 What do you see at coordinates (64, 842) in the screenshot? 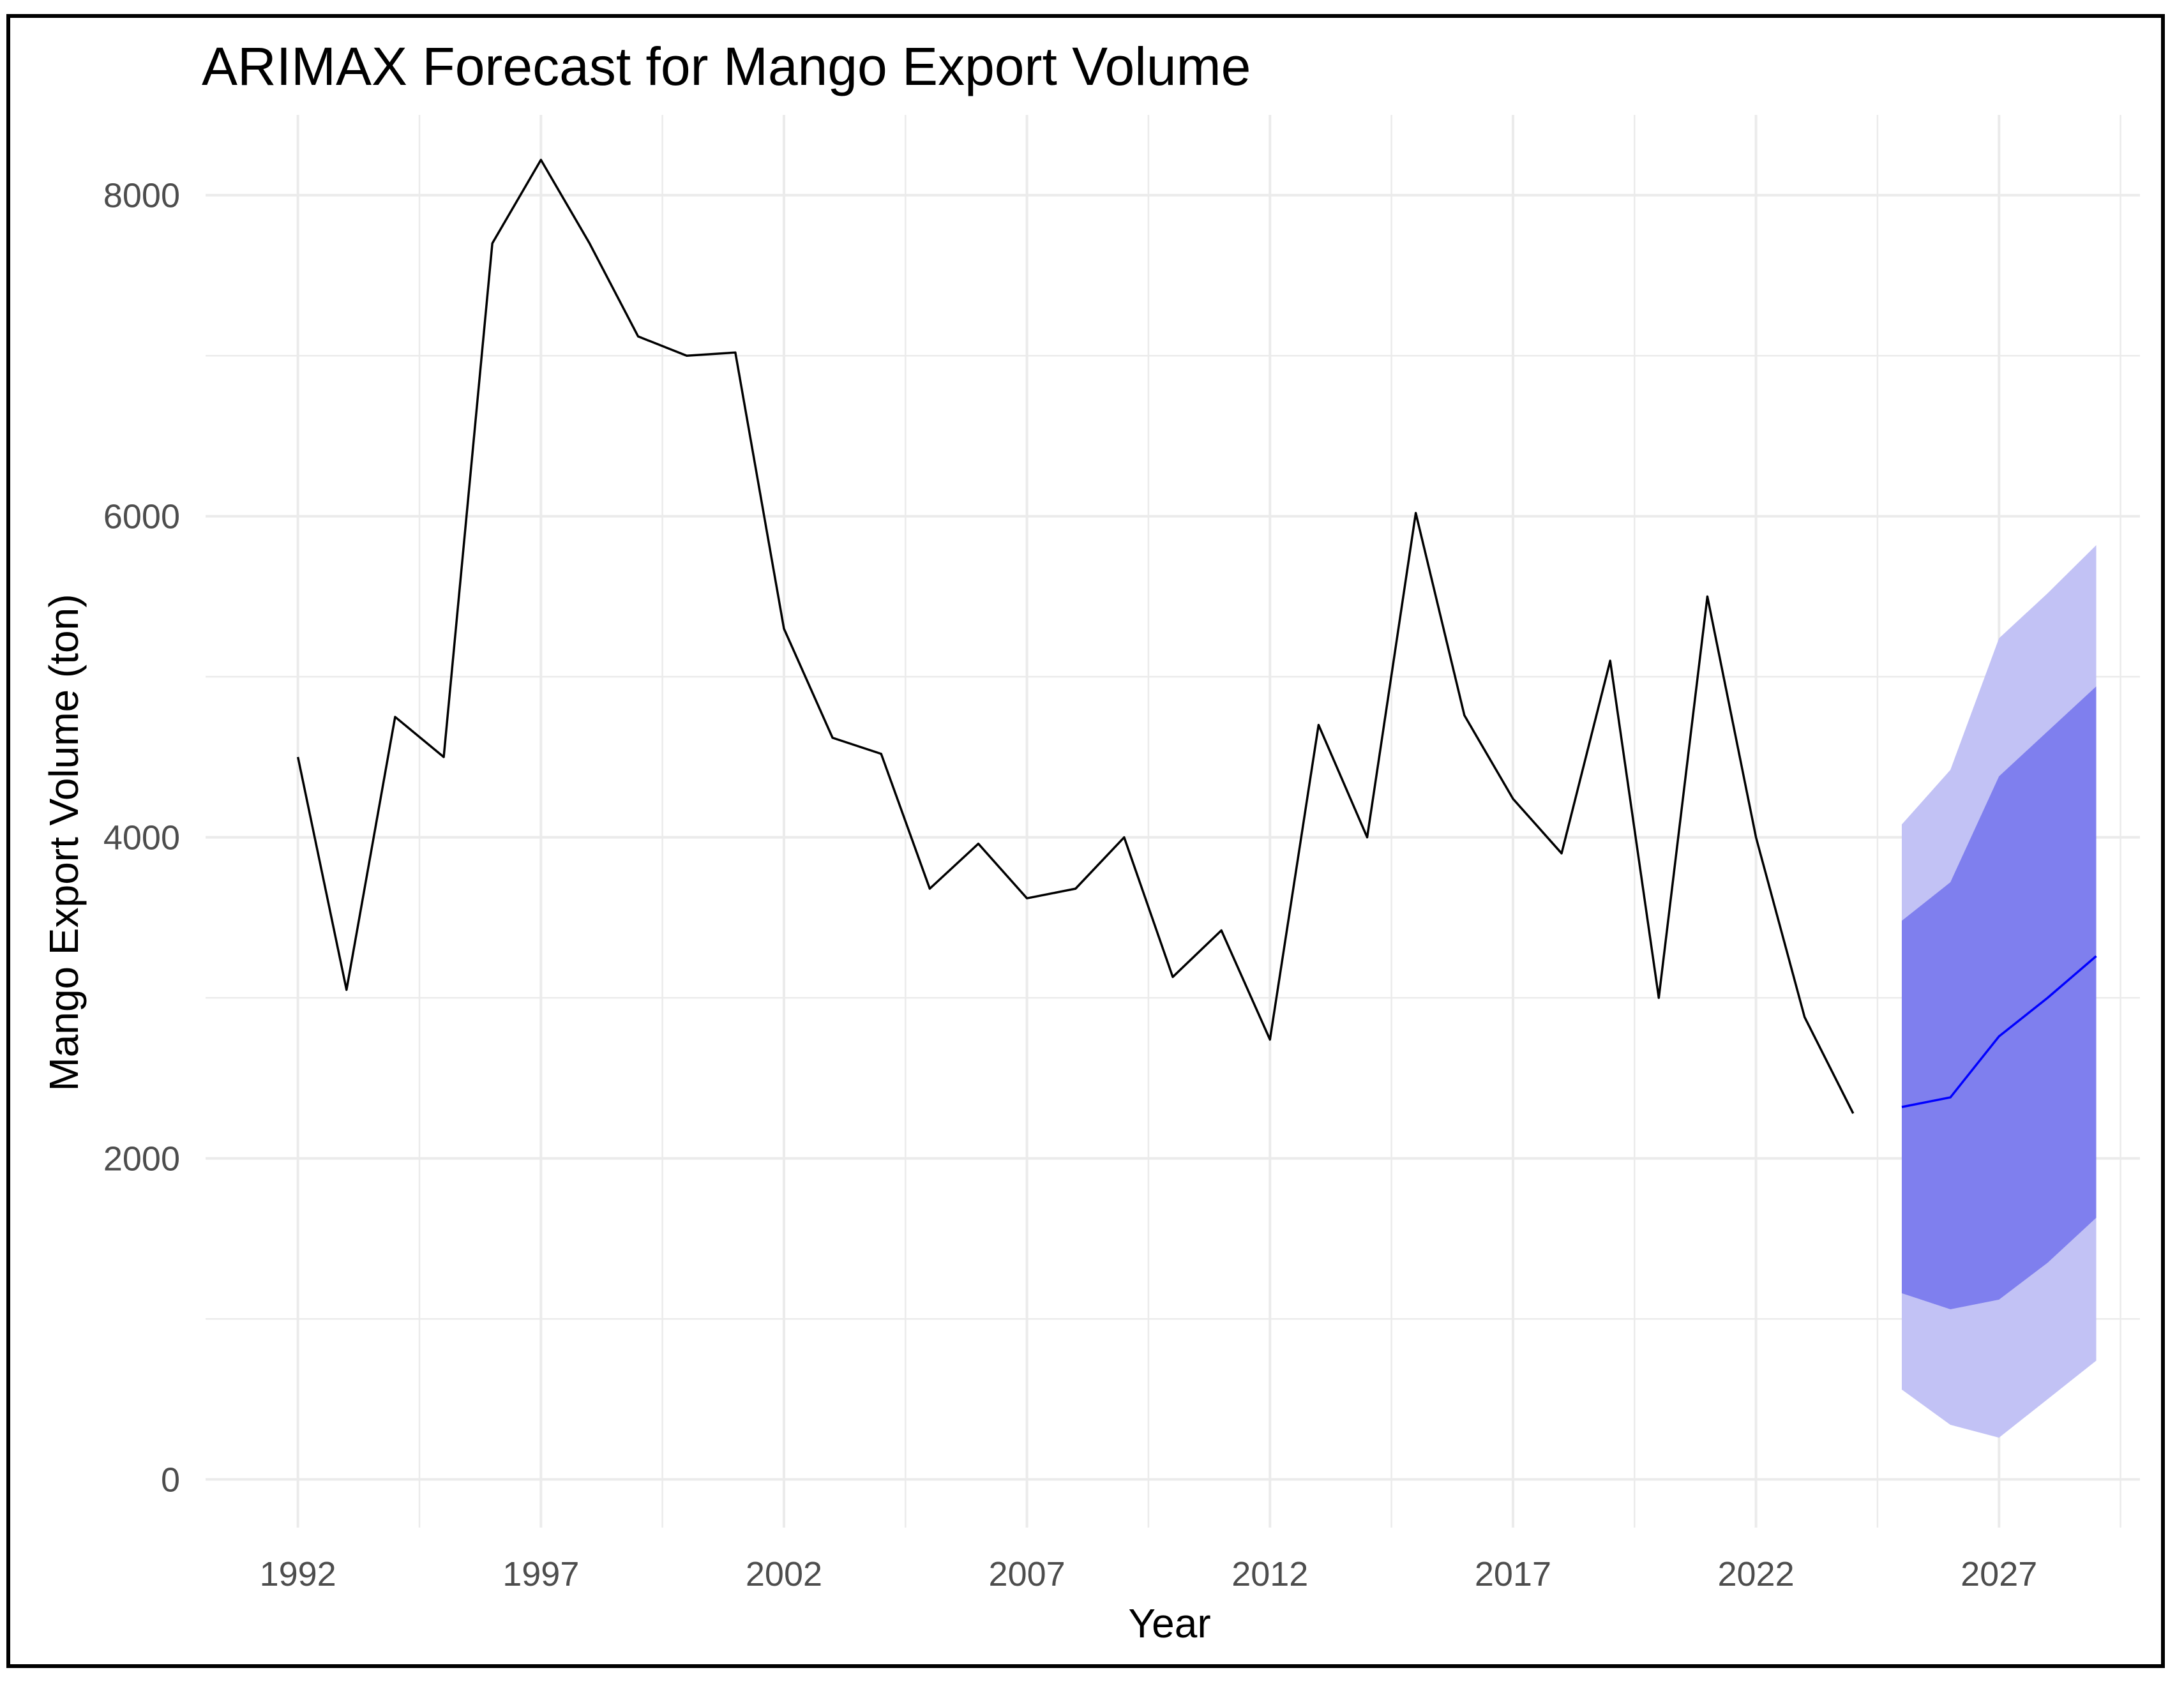
I see `y-axis-title: Mango Export Volume (ton)` at bounding box center [64, 842].